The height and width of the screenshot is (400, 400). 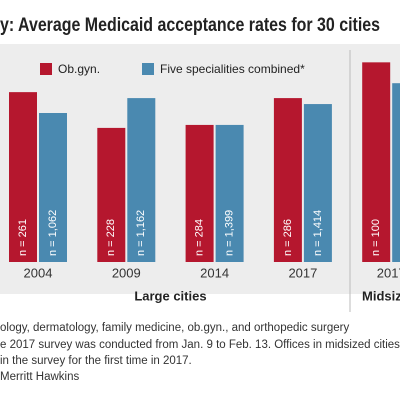 I want to click on sample-label: n = 261, so click(x=23, y=237).